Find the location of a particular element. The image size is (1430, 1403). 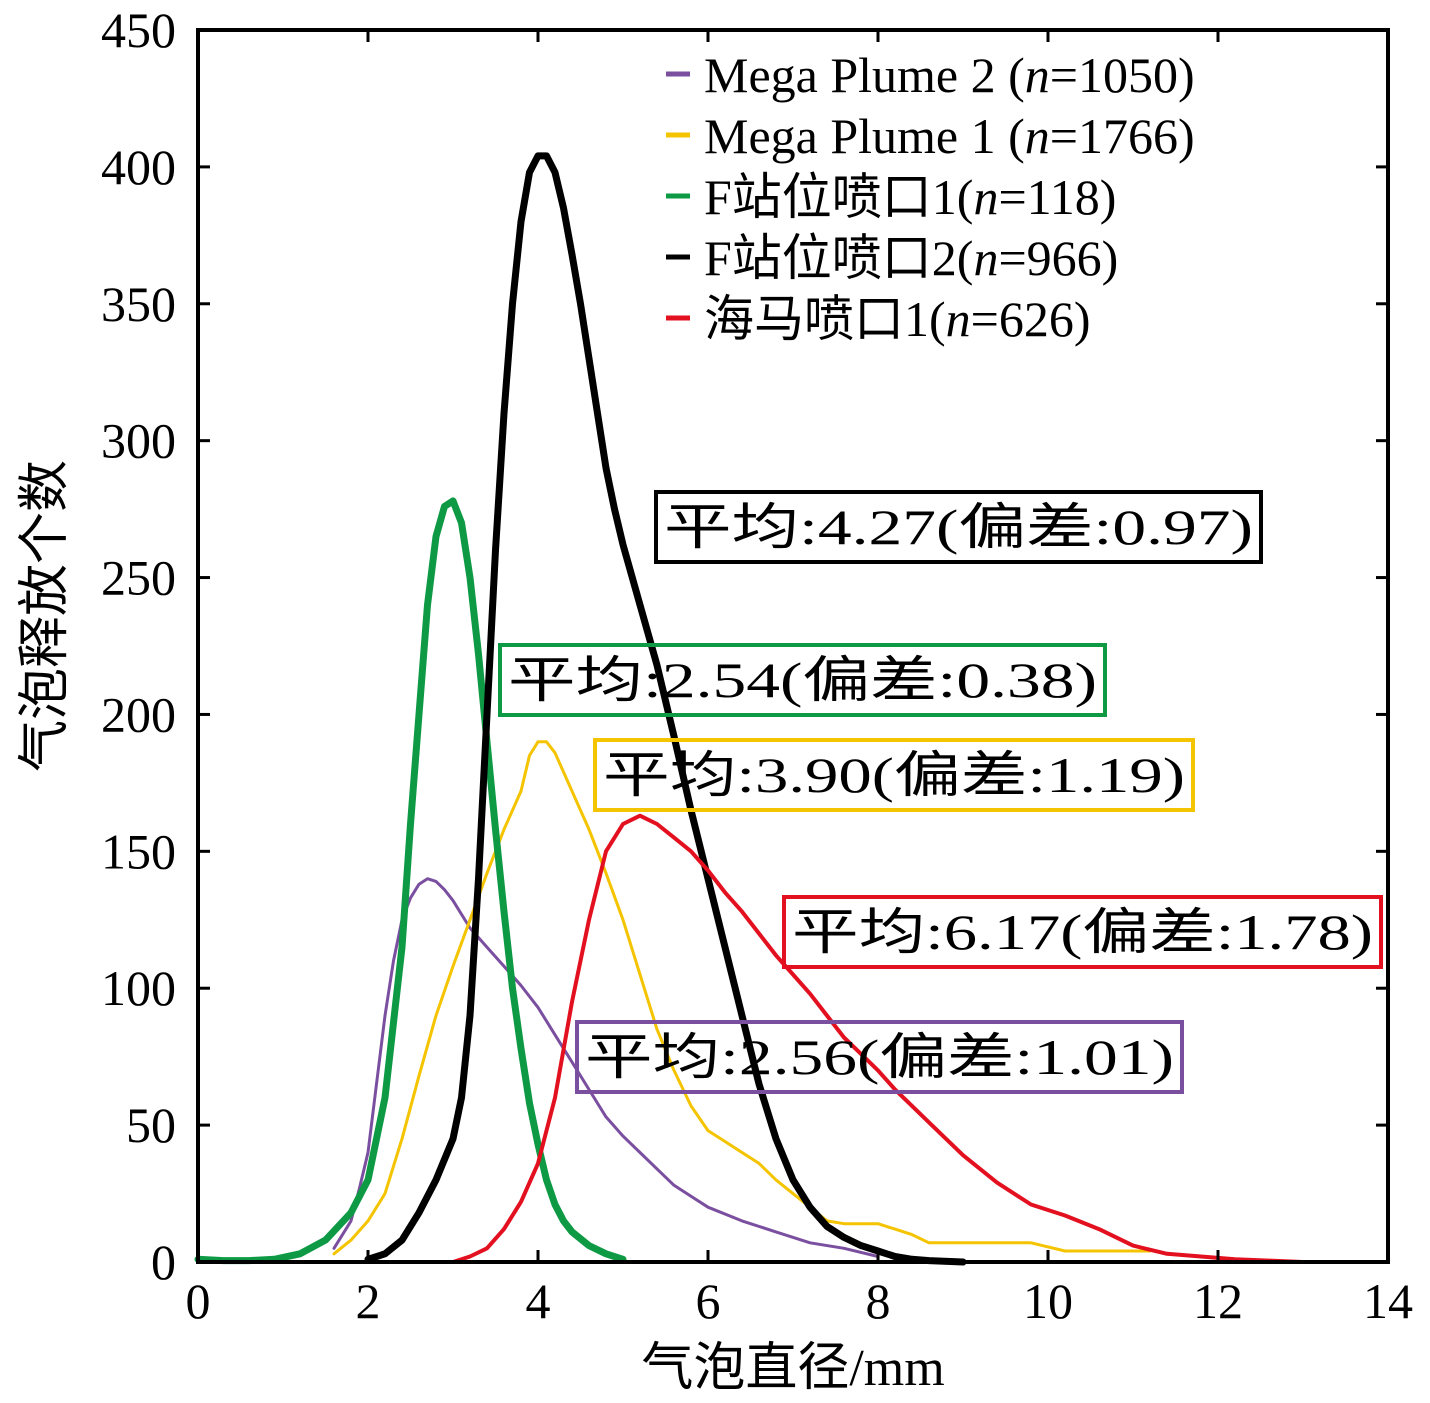

annotation-text: 平均:2.54(偏差:0.38) is located at coordinates (802, 680).